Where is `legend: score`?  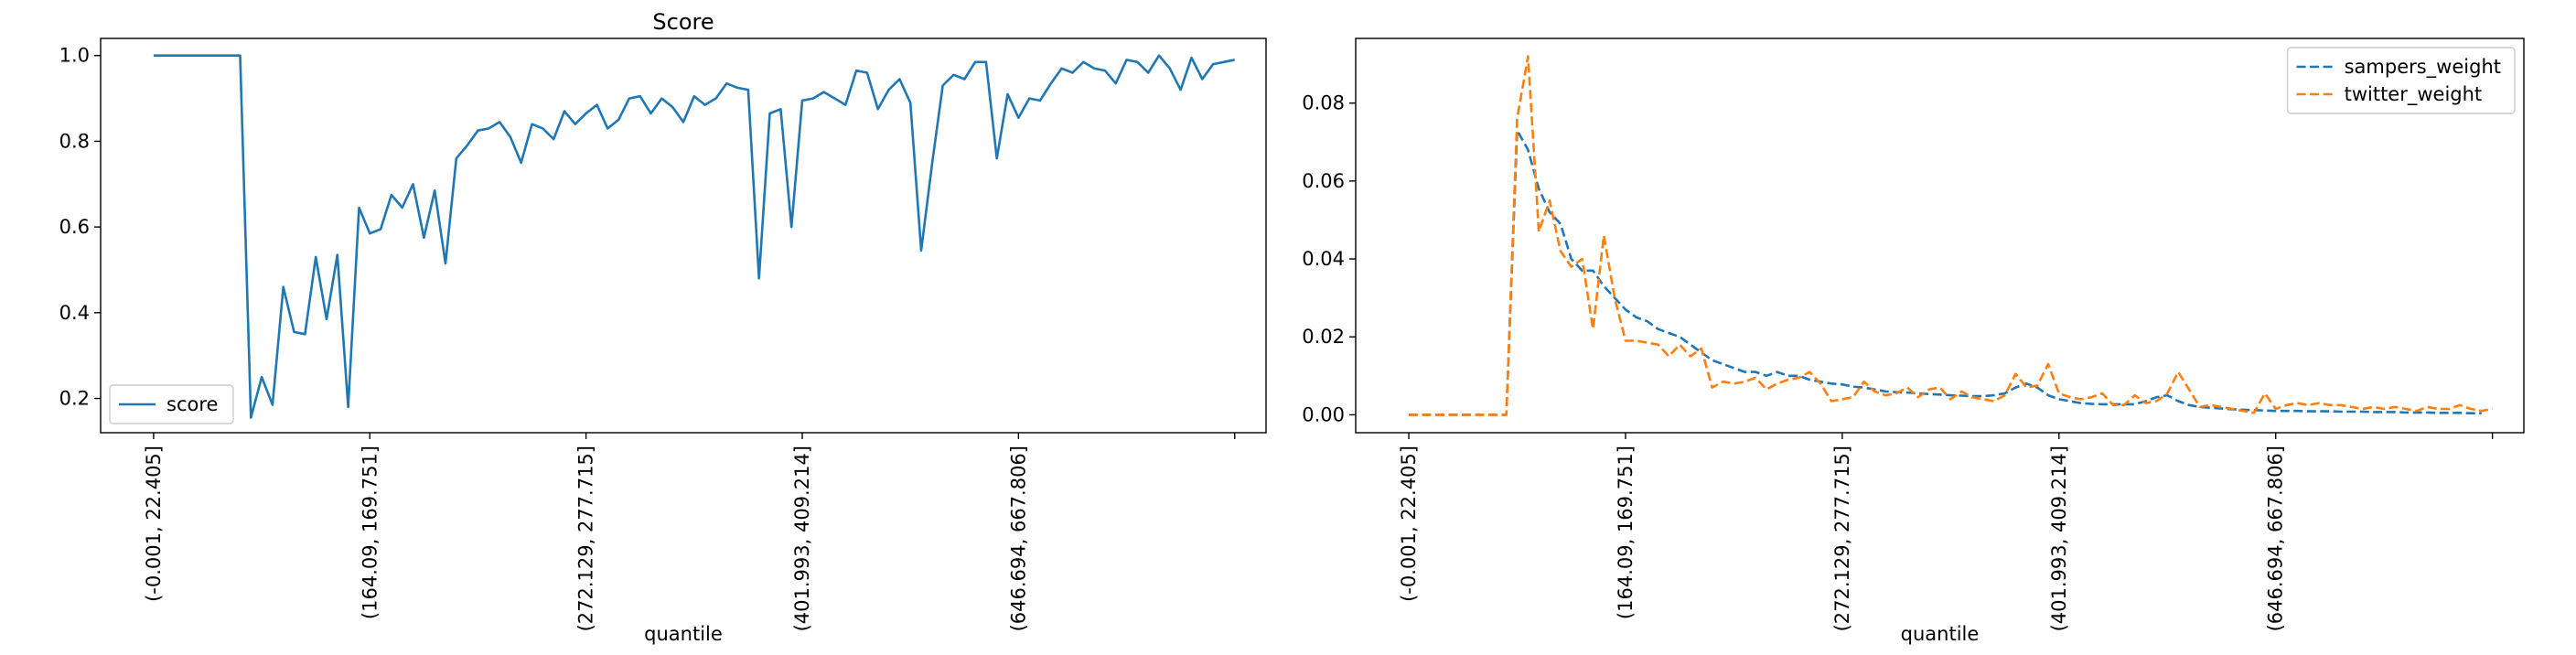
legend: score is located at coordinates (171, 404).